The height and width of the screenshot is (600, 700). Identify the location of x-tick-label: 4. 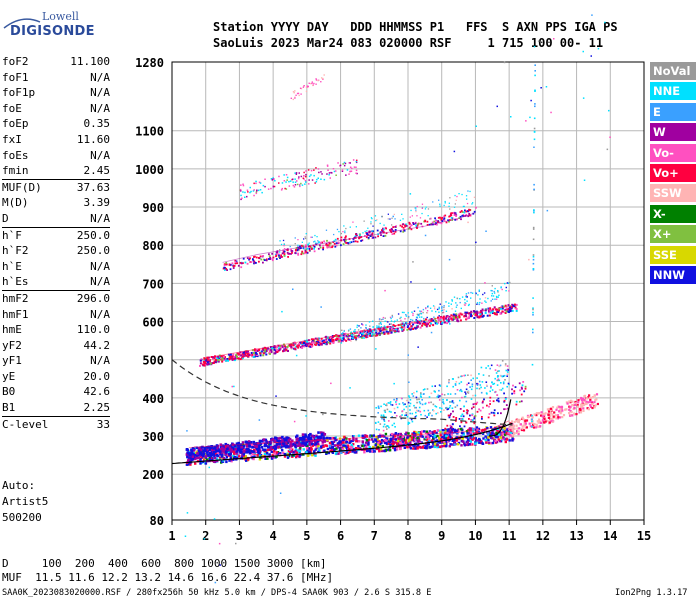
(273, 536).